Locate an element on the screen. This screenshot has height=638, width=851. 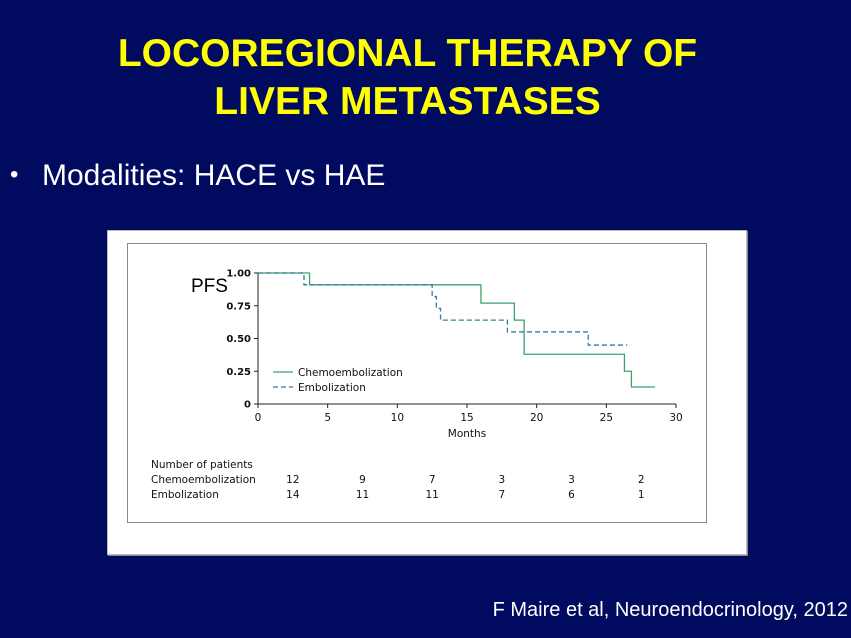
bullet-text: Modalities: HACE vs HAE is located at coordinates (214, 175).